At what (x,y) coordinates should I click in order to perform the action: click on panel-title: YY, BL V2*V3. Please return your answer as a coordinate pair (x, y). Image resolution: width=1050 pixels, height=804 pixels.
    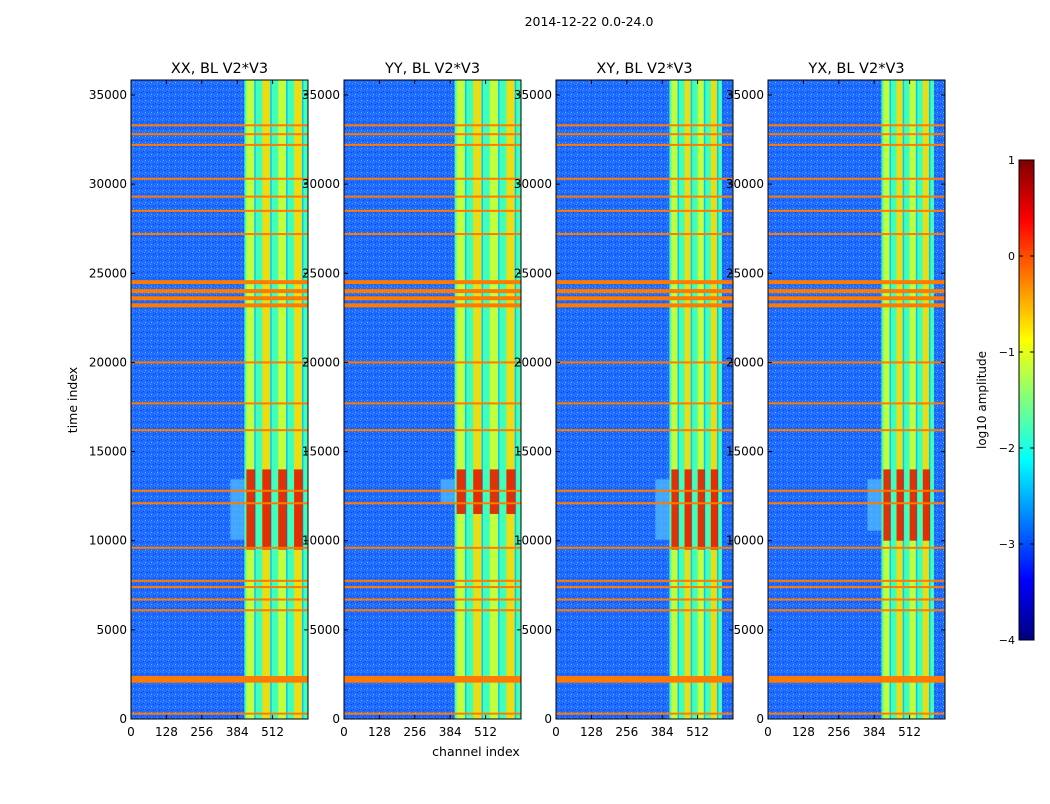
    Looking at the image, I should click on (432, 69).